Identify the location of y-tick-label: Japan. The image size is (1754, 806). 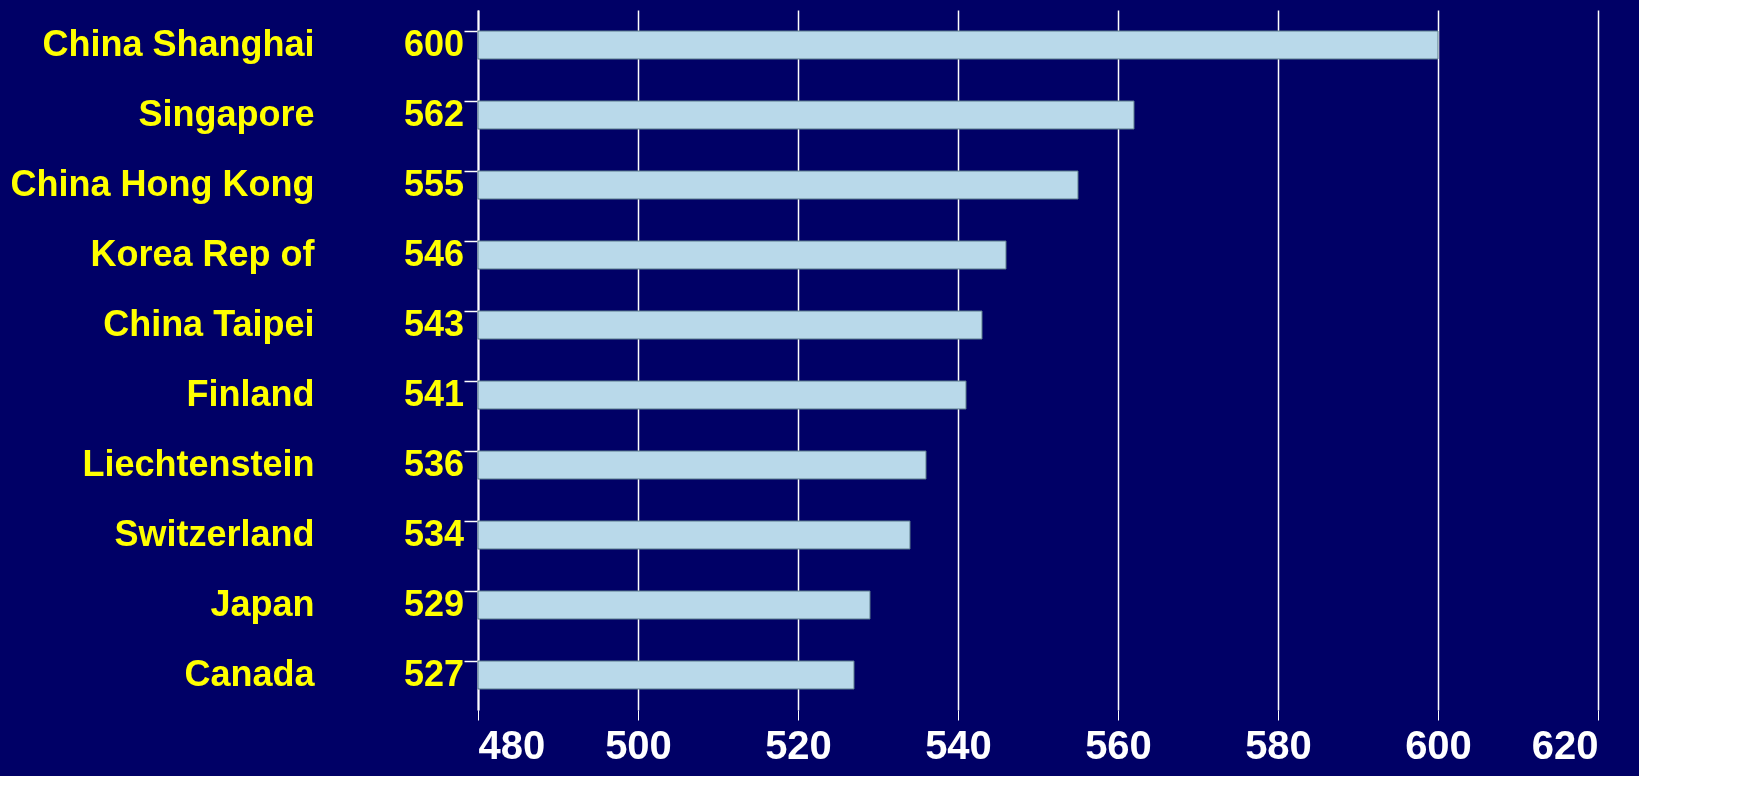
(262, 603).